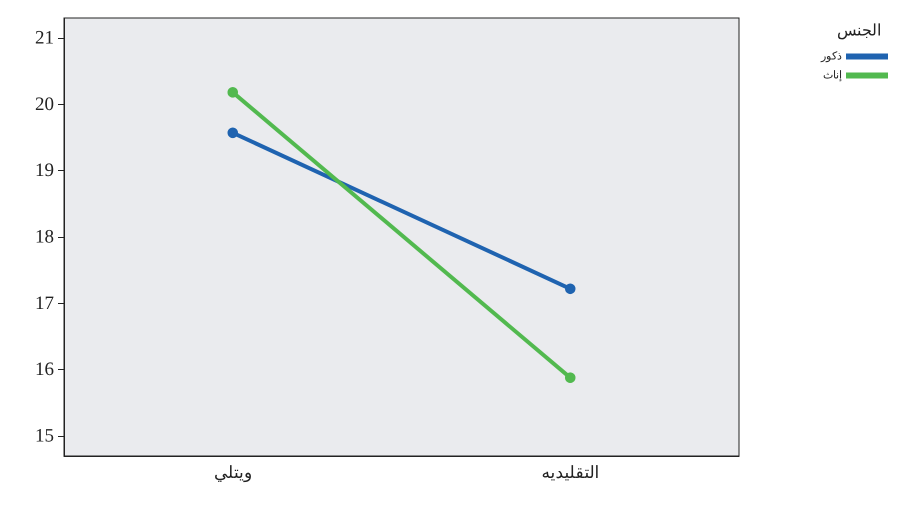  I want to click on legend-label: ذكور, so click(831, 56).